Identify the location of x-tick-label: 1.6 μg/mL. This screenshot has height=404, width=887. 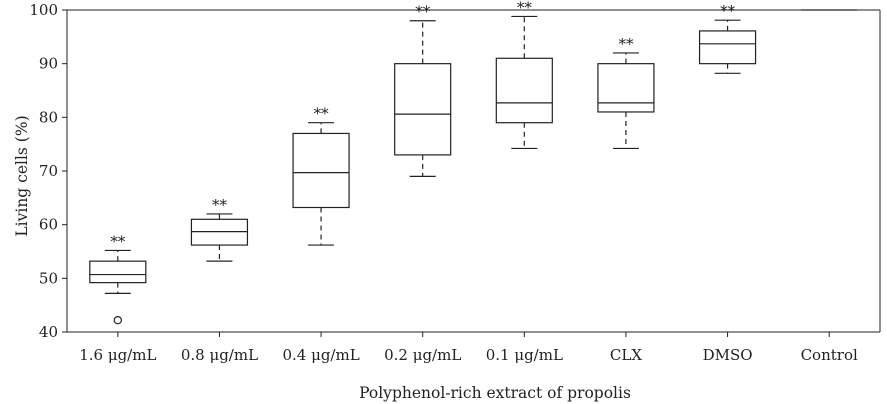
(117, 355).